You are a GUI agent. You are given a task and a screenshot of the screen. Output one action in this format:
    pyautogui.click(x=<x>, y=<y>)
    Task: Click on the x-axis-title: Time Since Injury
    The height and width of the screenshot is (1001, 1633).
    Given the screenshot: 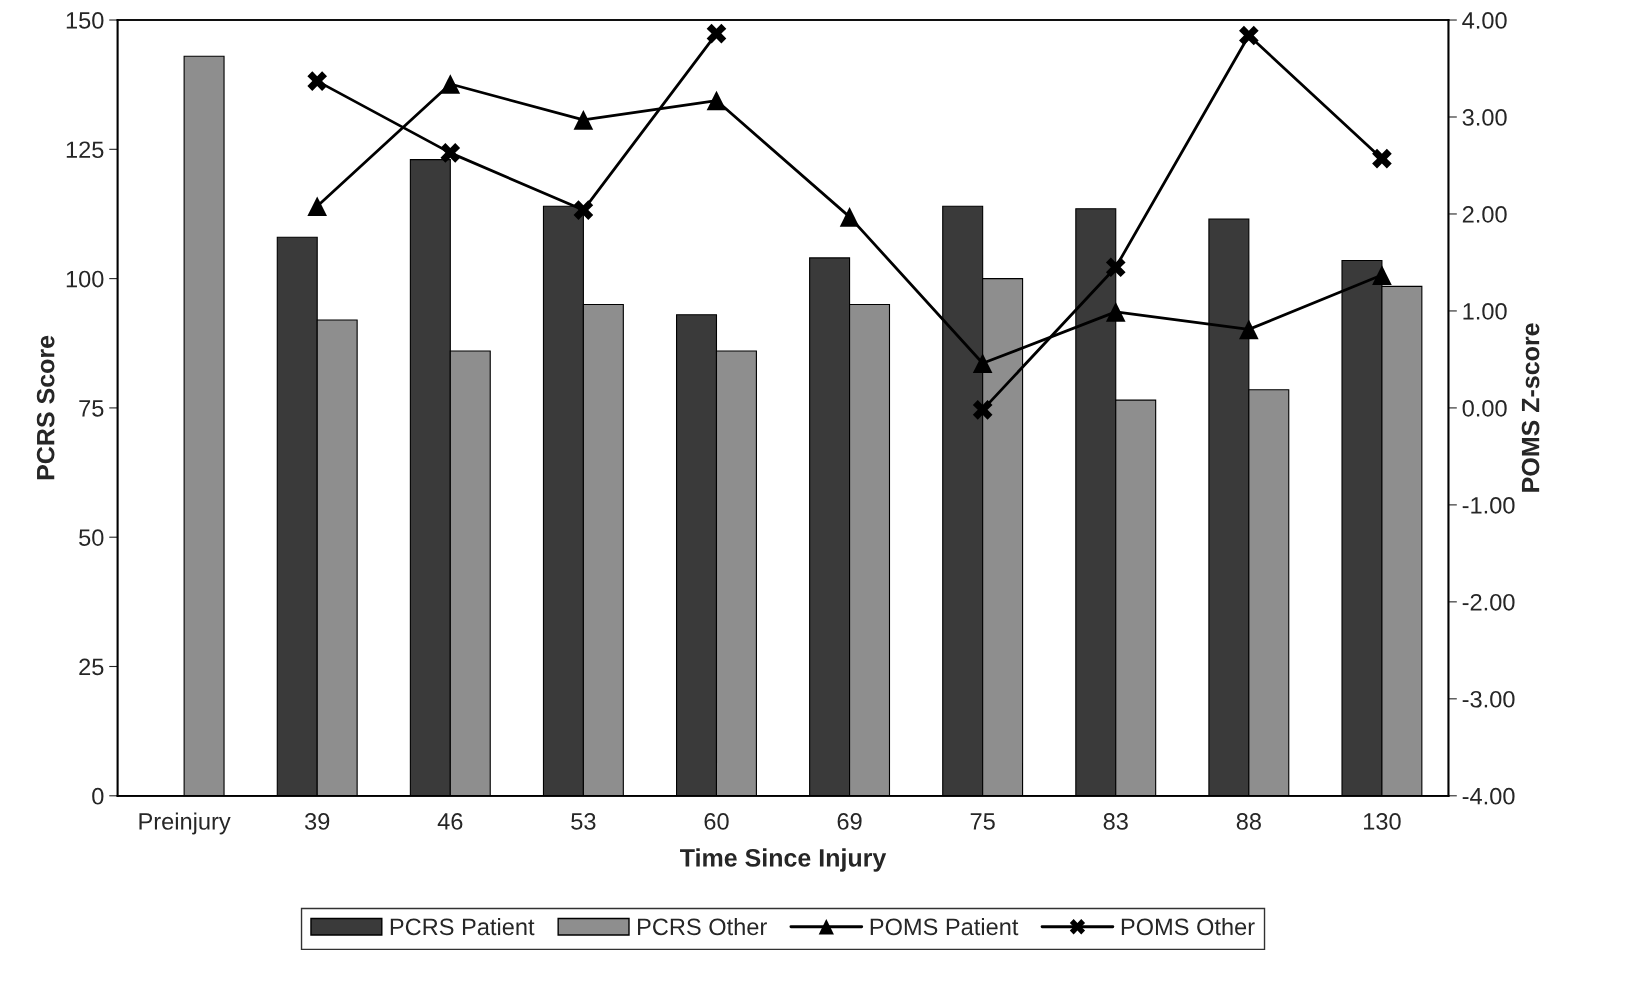 What is the action you would take?
    pyautogui.click(x=783, y=860)
    